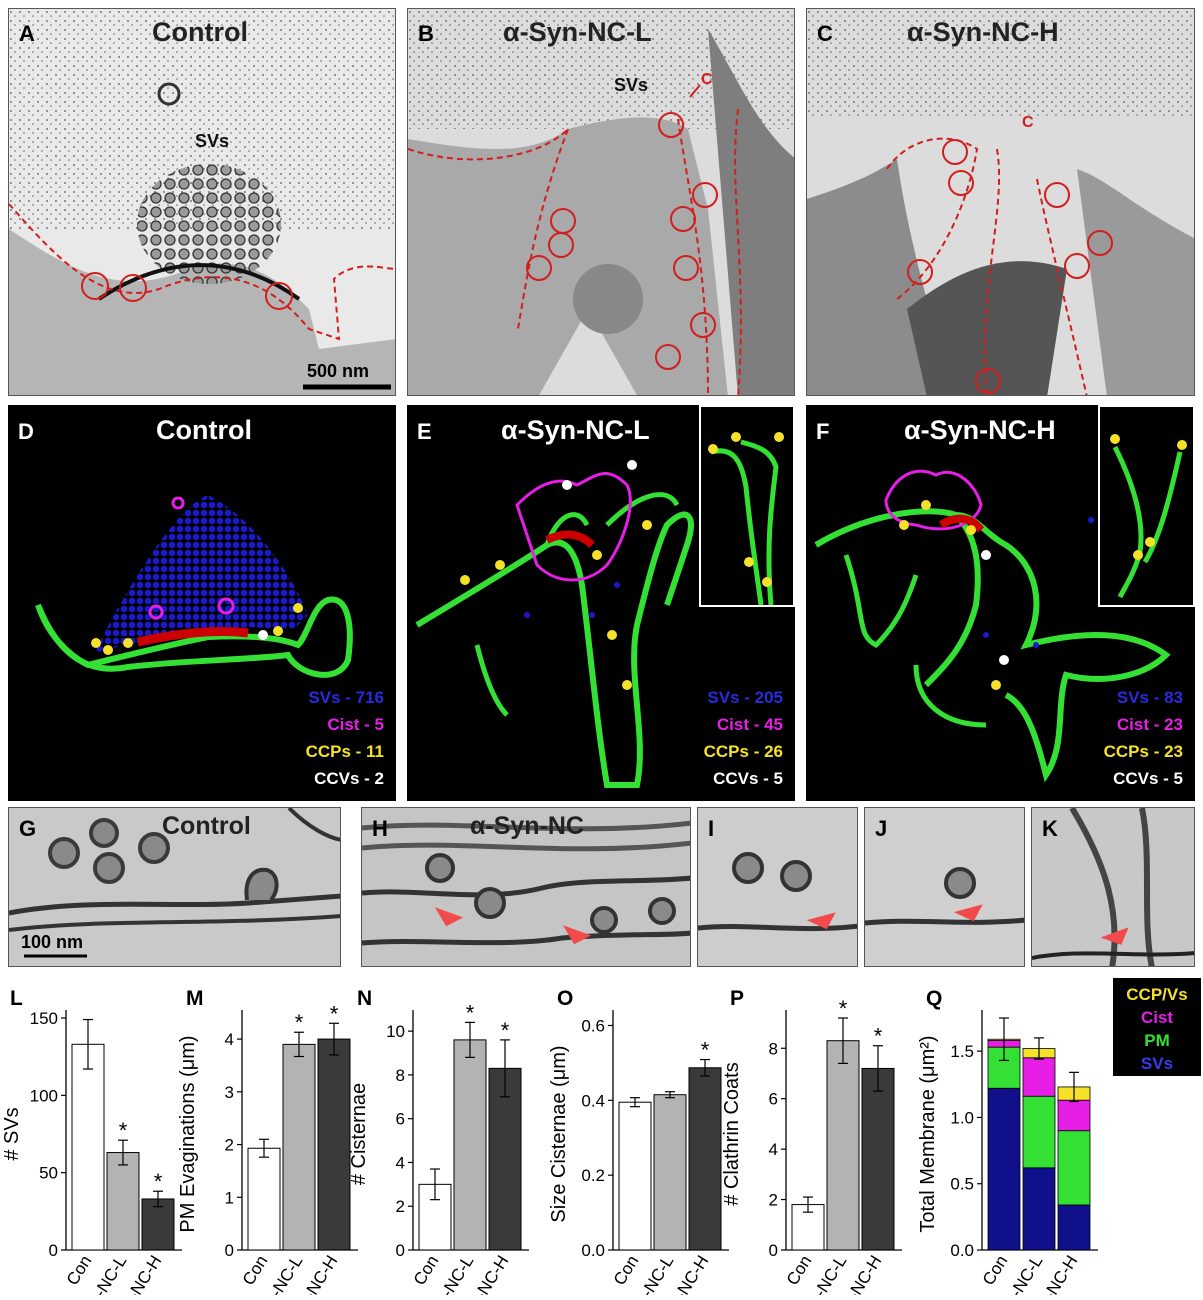 This screenshot has height=1300, width=1203. Describe the element at coordinates (711, 828) in the screenshot. I see `panel-letter: I` at that location.